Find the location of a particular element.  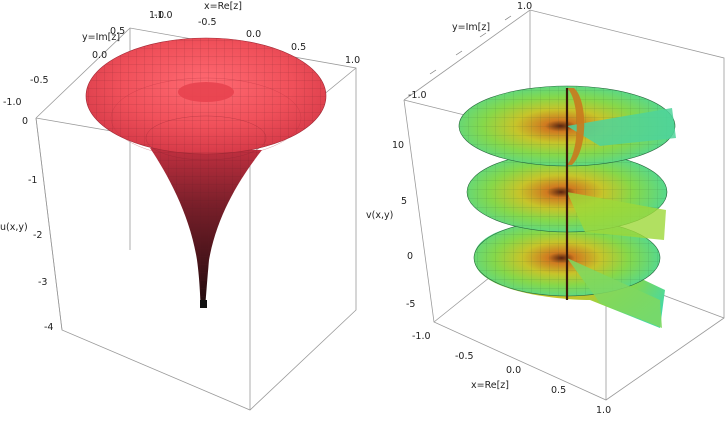

right-z-tick: -5 is located at coordinates (410, 304).